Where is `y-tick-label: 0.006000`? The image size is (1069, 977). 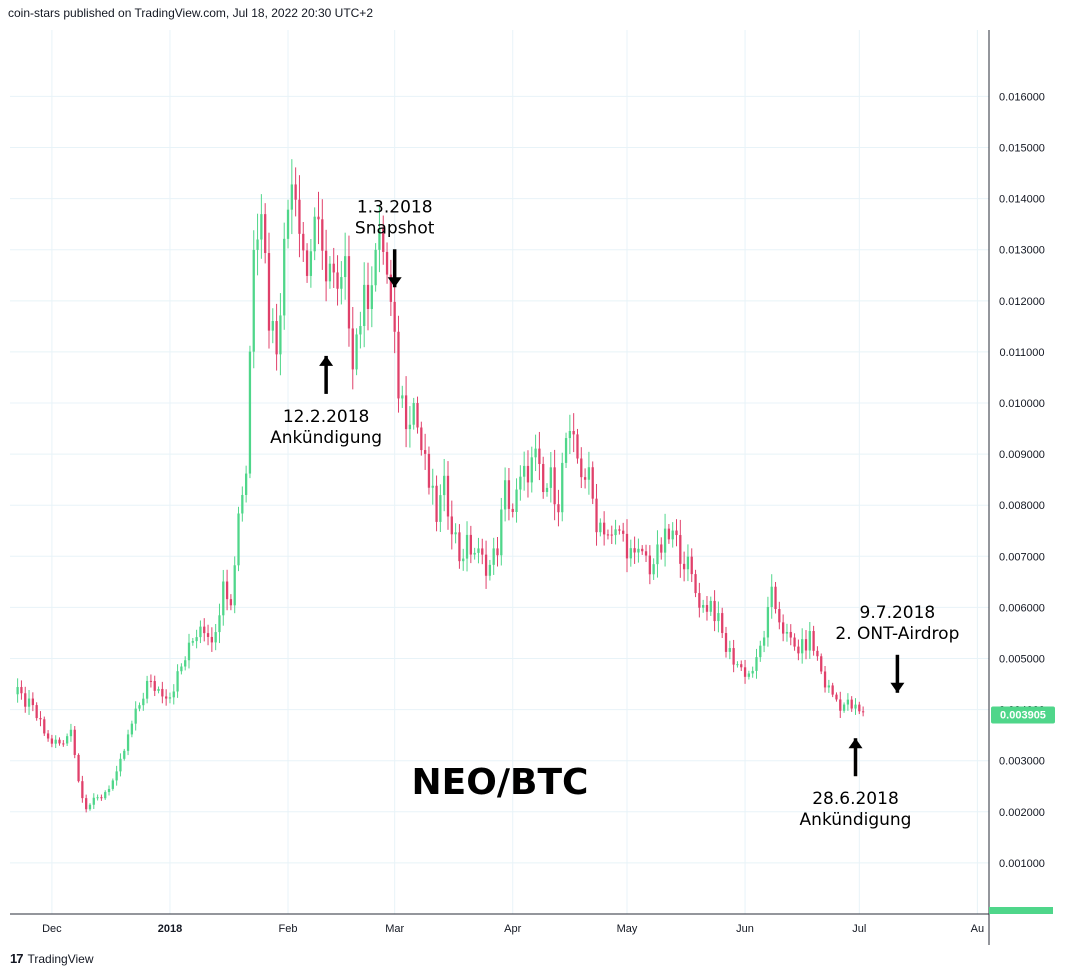
y-tick-label: 0.006000 is located at coordinates (1022, 608).